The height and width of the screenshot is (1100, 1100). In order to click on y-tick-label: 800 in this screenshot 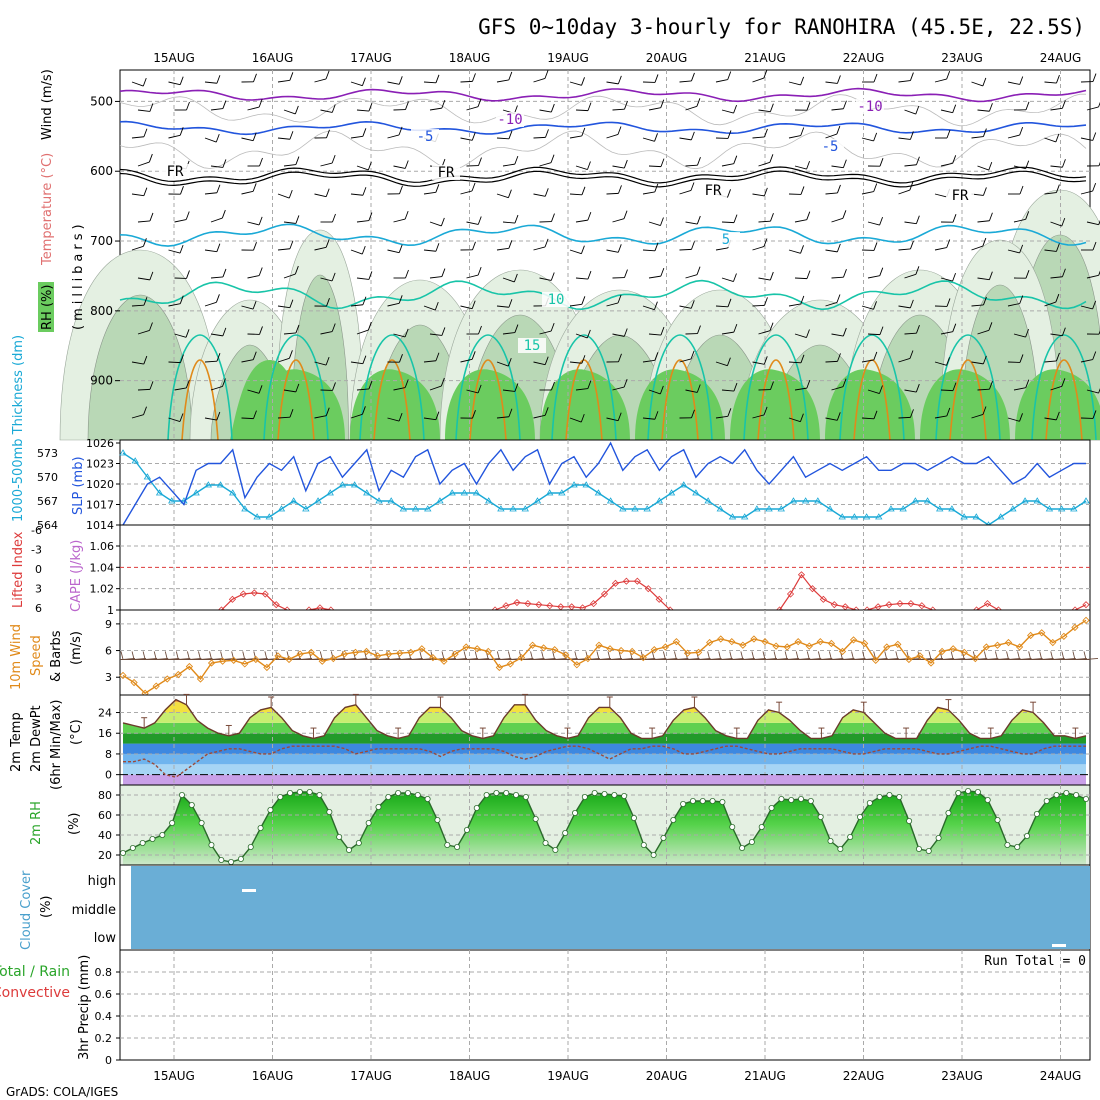, I will do `click(101, 311)`.